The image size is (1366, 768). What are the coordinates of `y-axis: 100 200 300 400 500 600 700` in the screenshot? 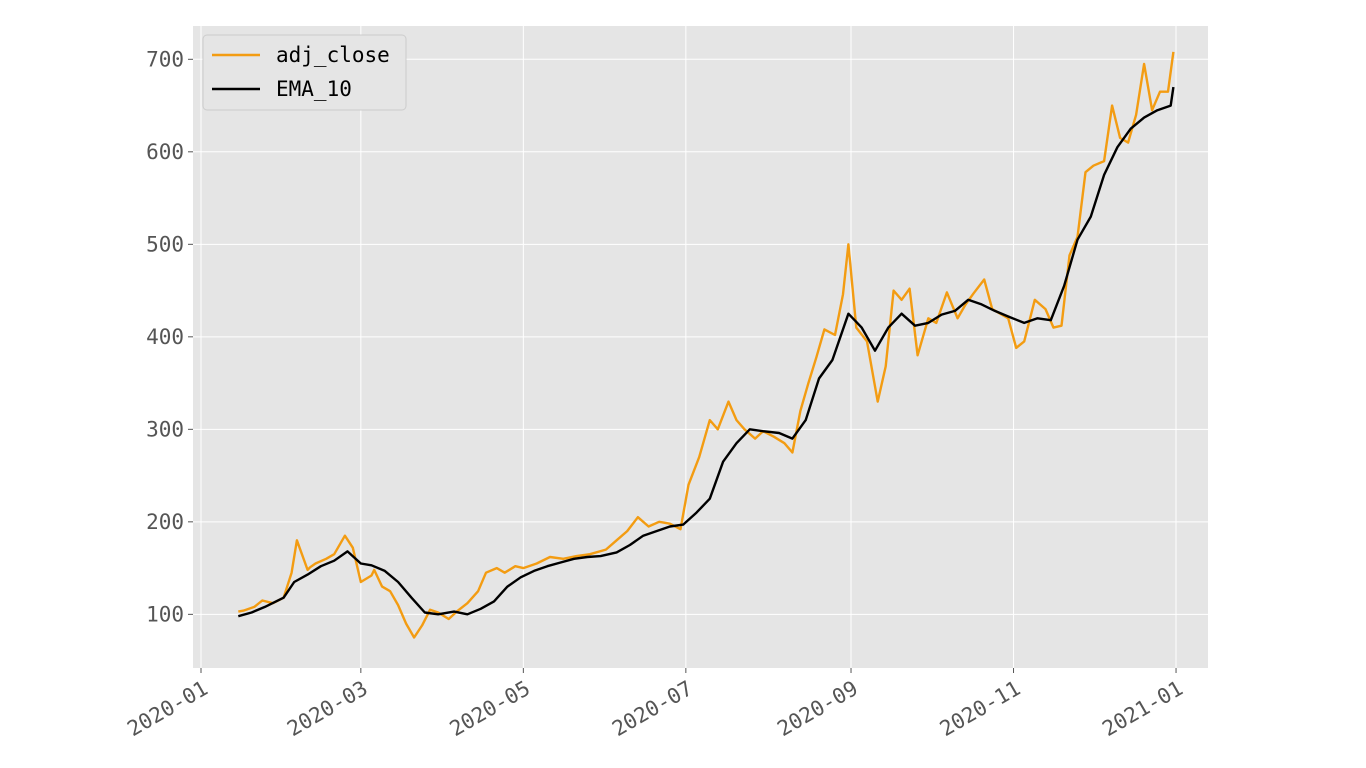 It's located at (169, 336).